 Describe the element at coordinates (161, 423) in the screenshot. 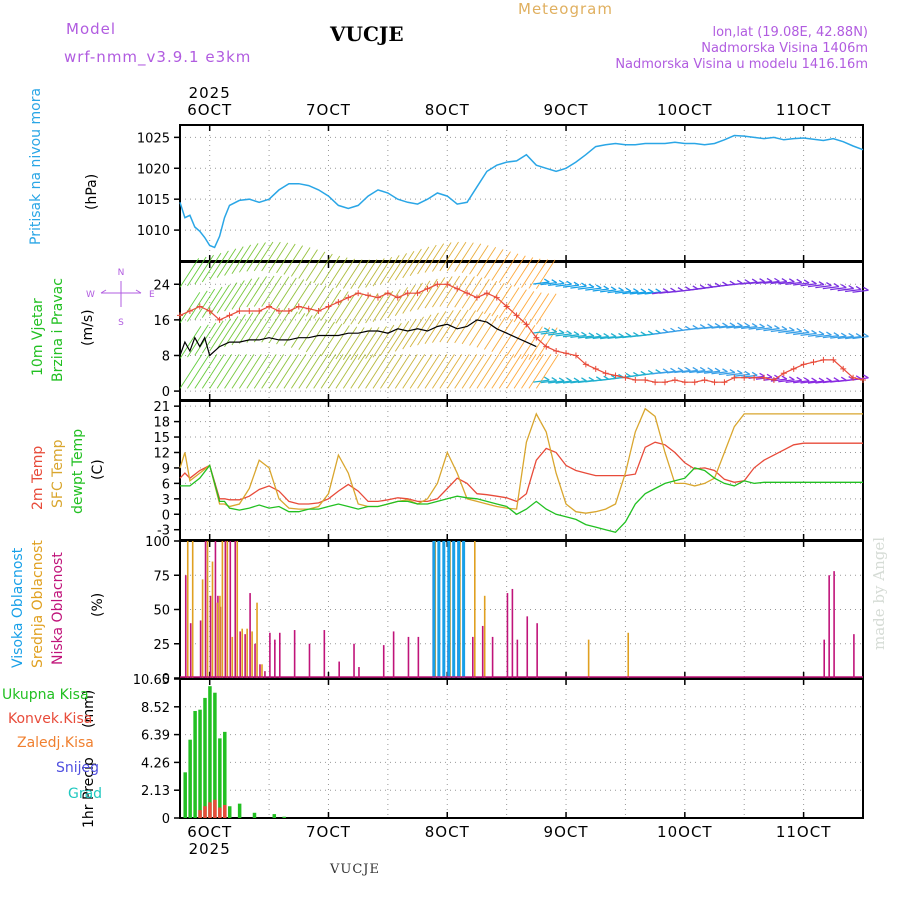

I see `y-tick-label: 18` at that location.